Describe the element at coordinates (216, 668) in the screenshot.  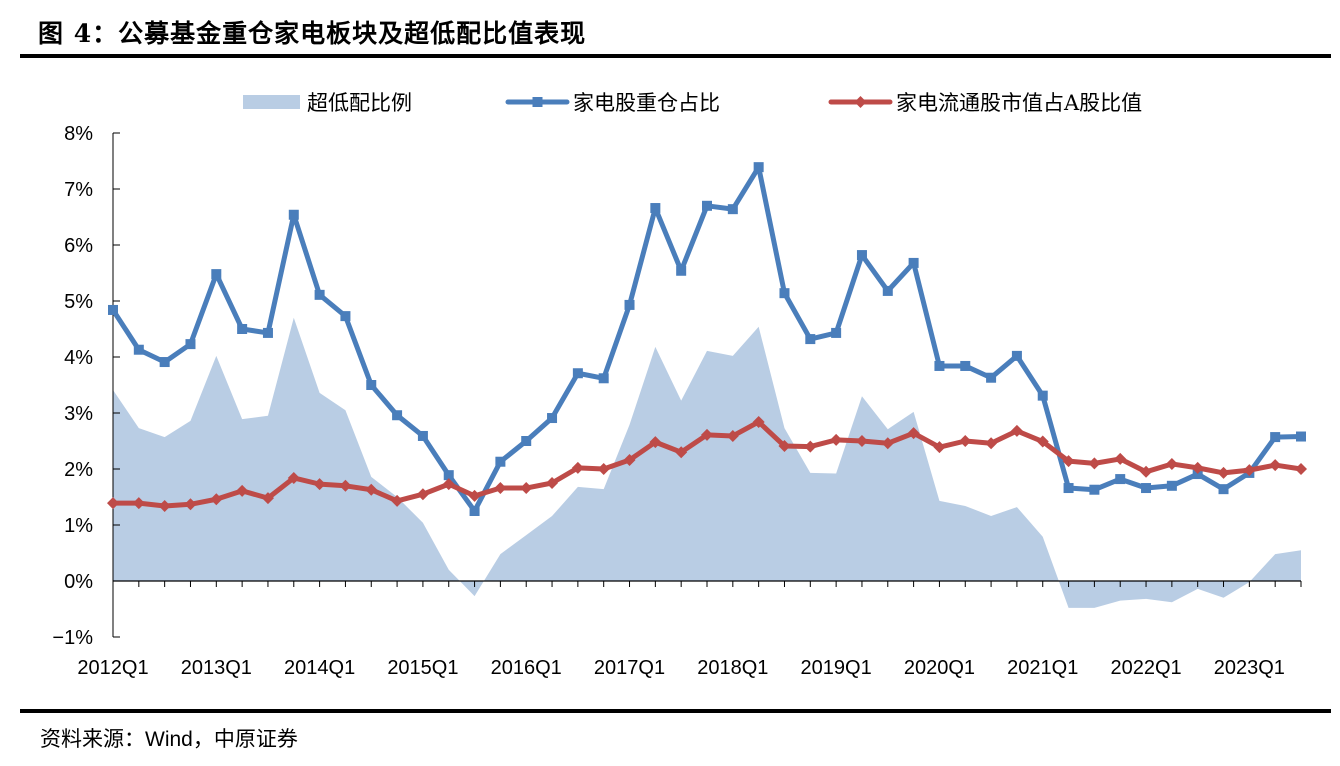
I see `x-tick-label: 2013Q1` at that location.